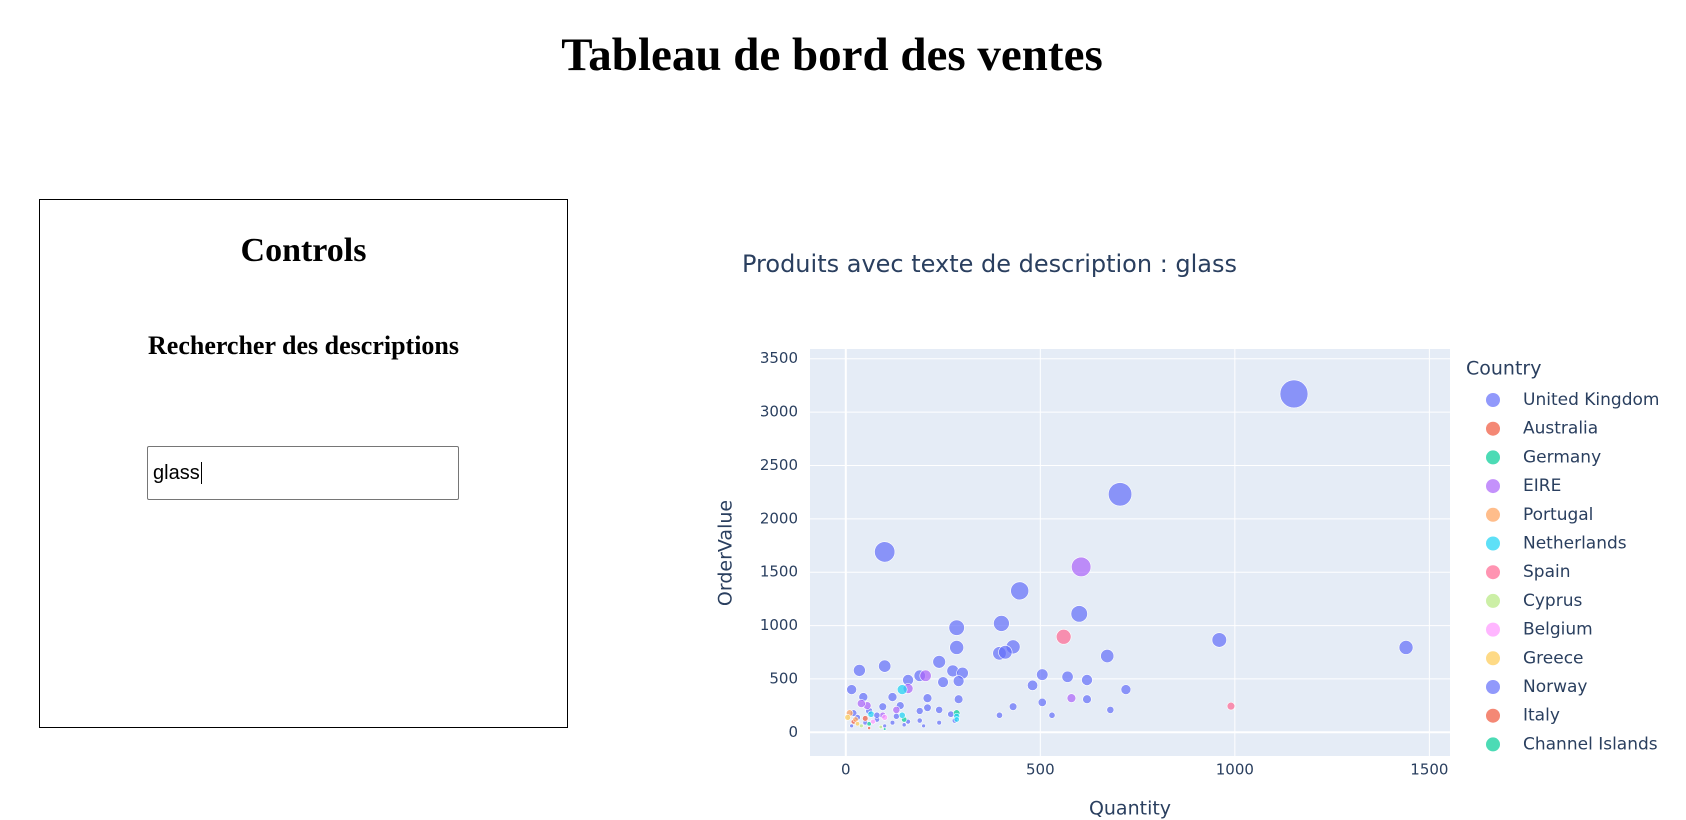 This screenshot has height=820, width=1686. Describe the element at coordinates (846, 770) in the screenshot. I see `x-tick-label: 0` at that location.